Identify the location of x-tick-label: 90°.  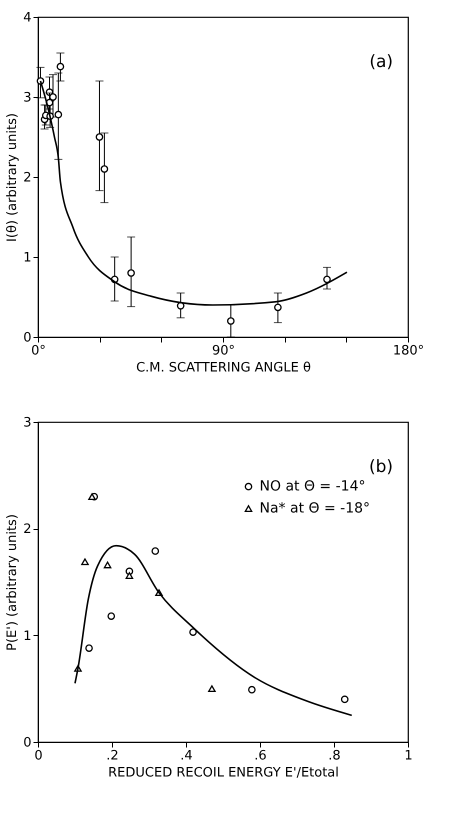
(224, 351).